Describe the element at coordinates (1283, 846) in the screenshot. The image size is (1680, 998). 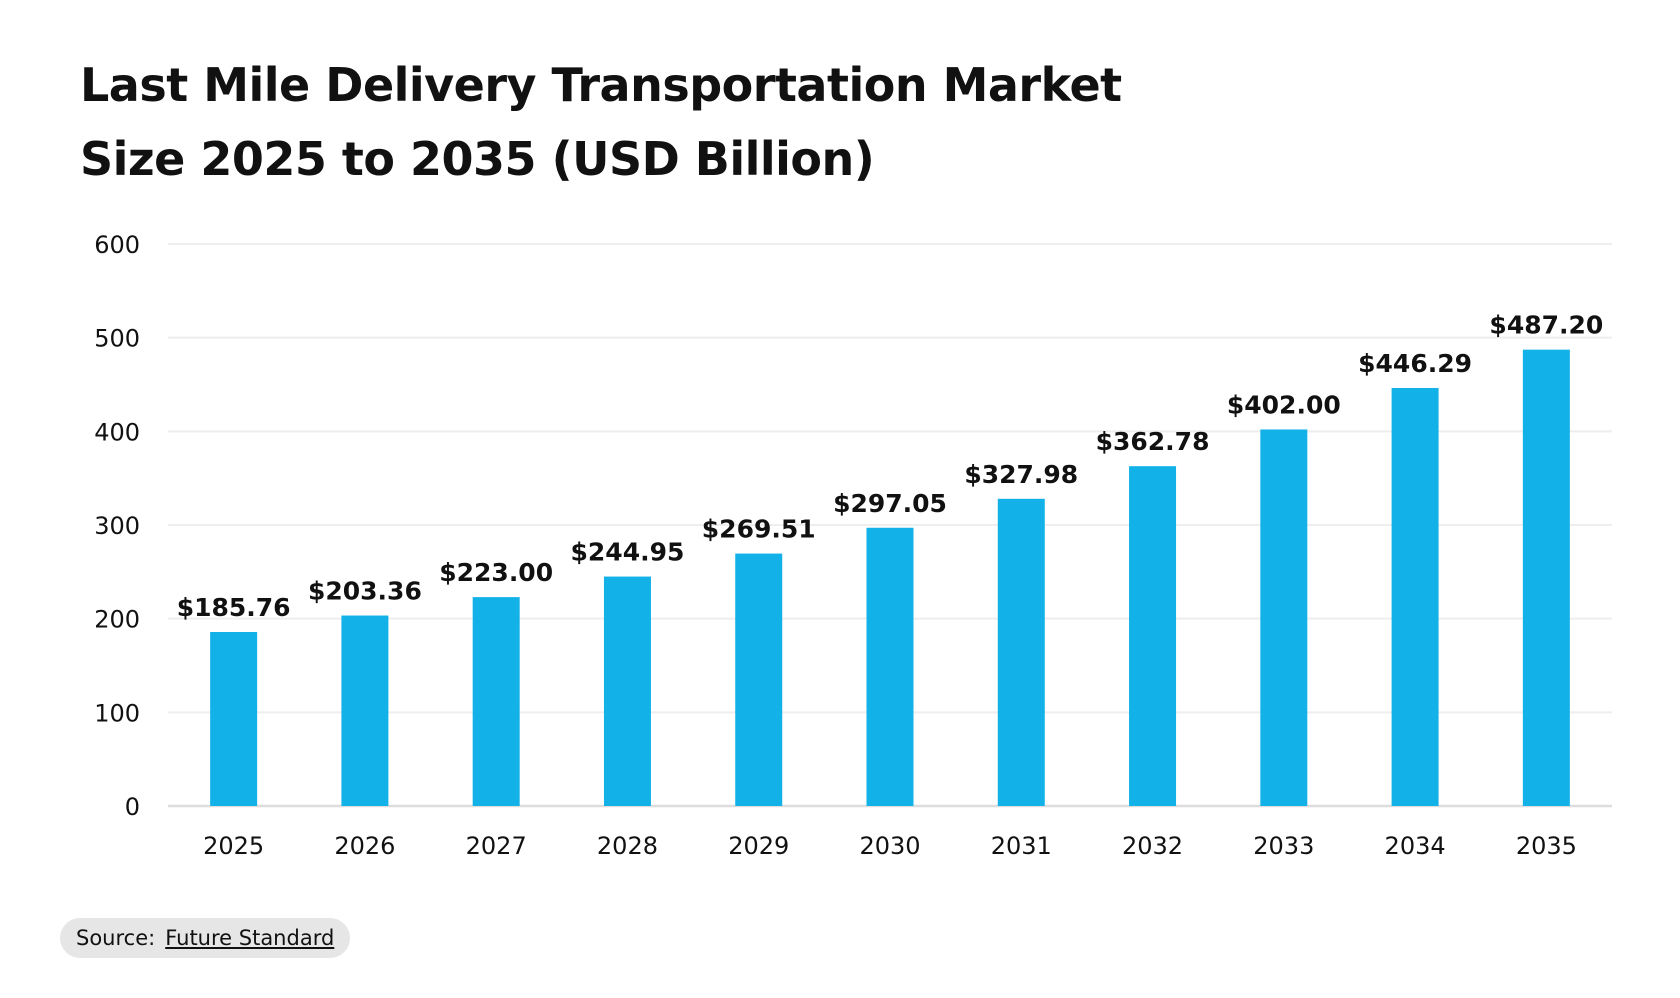
I see `x-tick-label-2033: 2033` at that location.